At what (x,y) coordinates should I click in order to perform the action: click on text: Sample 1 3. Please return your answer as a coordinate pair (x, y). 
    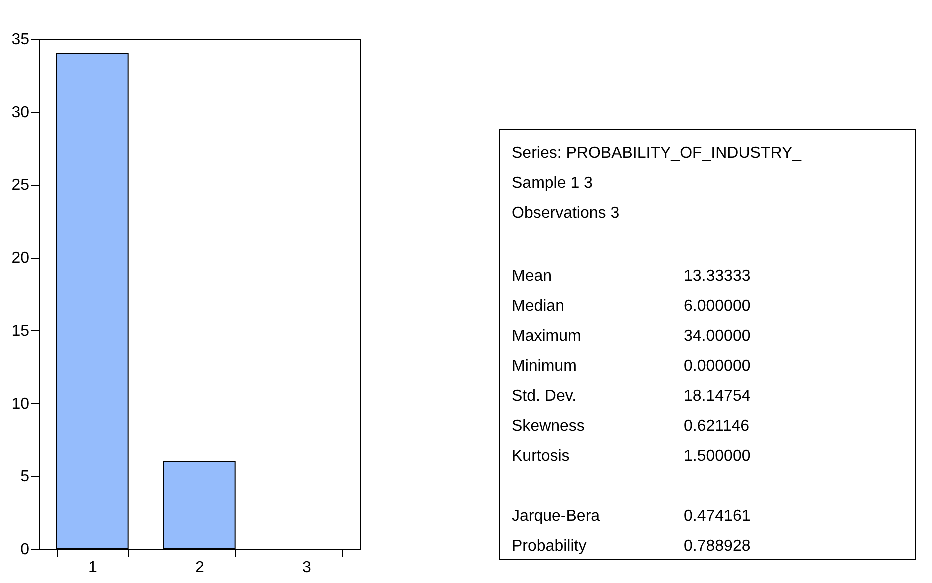
    Looking at the image, I should click on (553, 183).